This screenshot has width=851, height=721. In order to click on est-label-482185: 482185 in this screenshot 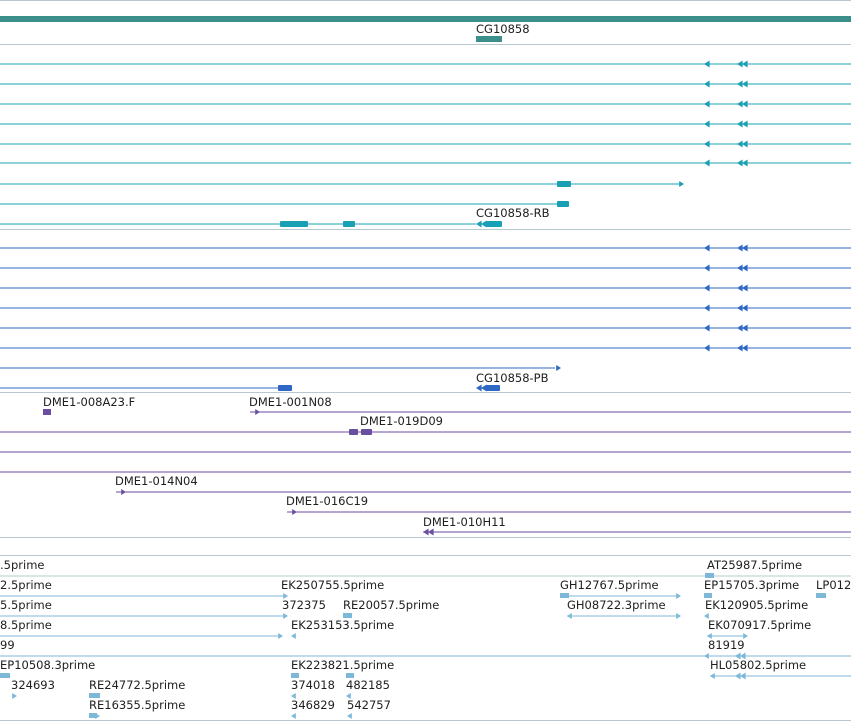, I will do `click(368, 685)`.